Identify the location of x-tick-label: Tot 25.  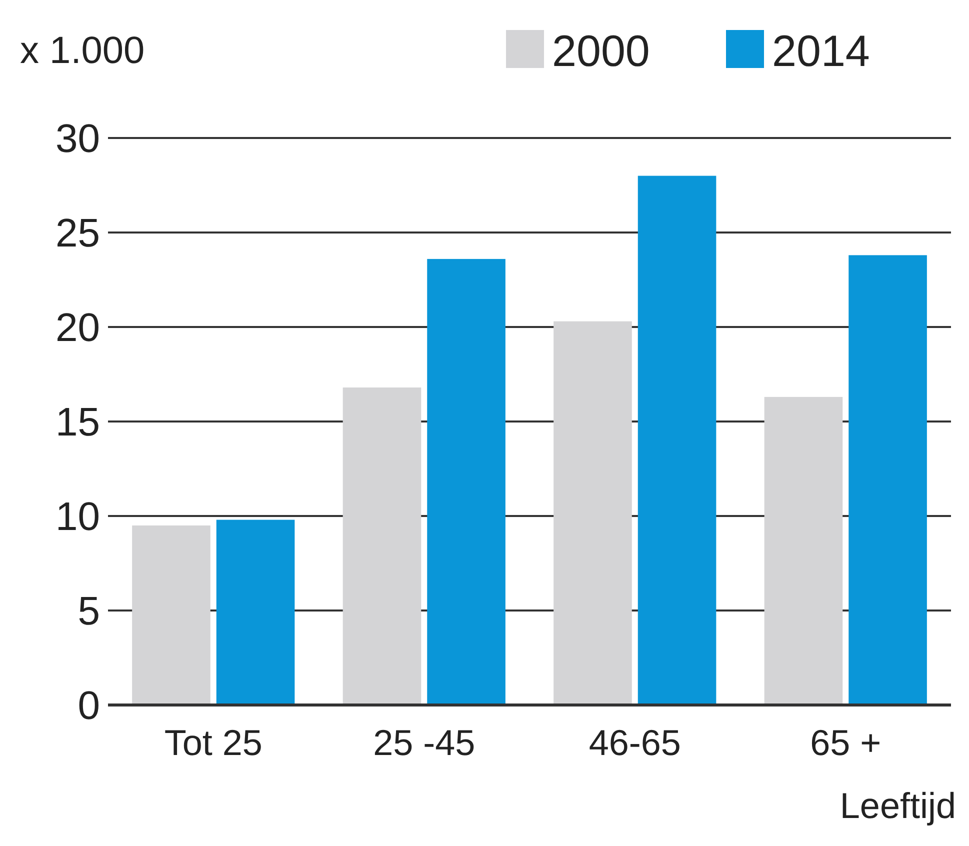
(213, 742).